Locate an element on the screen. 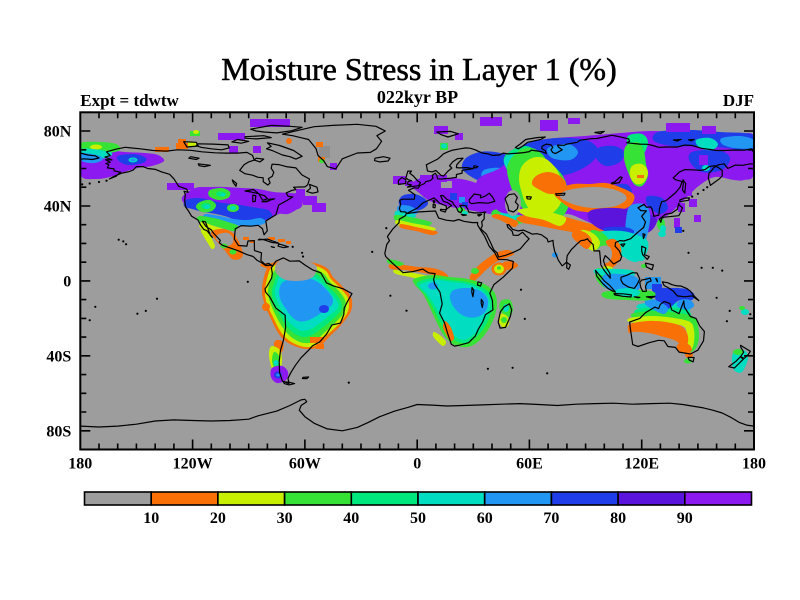 The image size is (800, 600). svg-text: 60E is located at coordinates (529, 464).